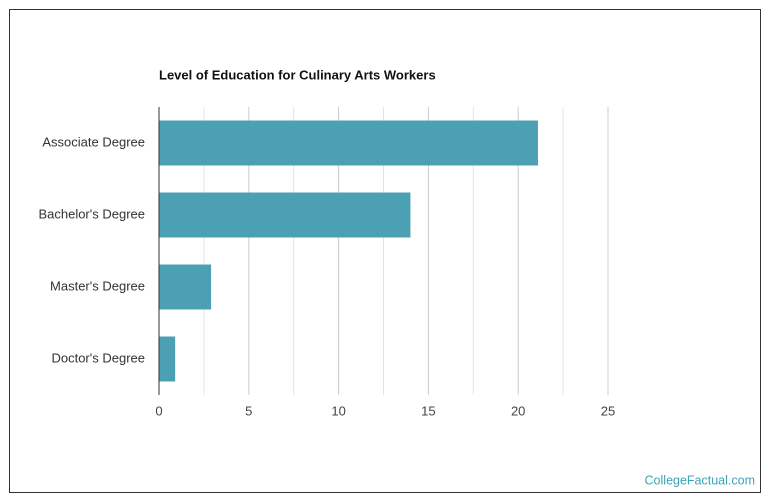 Image resolution: width=770 pixels, height=503 pixels. I want to click on y-tick-label: Doctor's Degree, so click(98, 357).